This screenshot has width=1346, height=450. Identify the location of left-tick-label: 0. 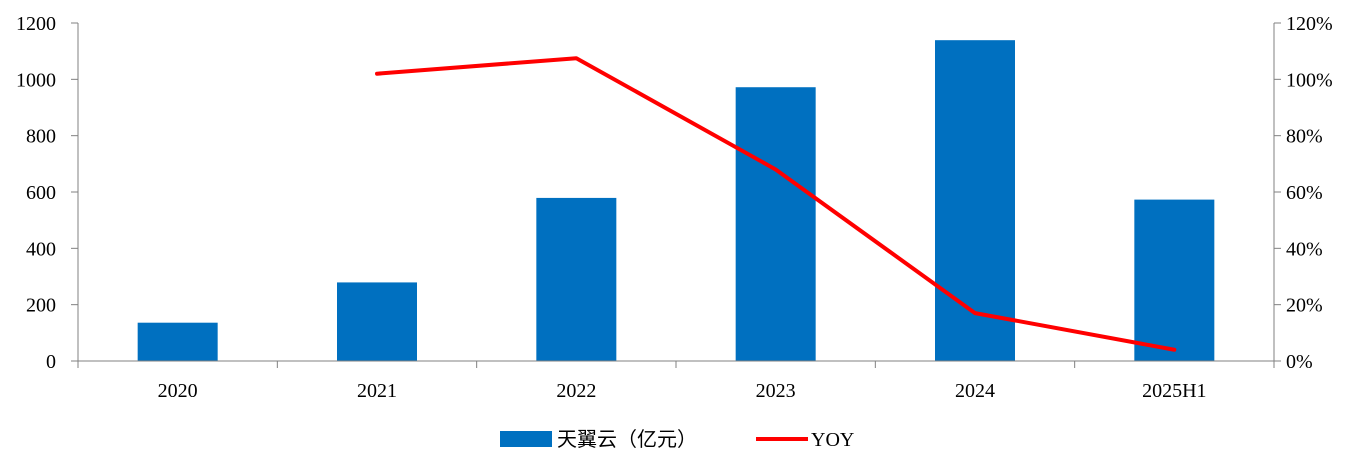
(51, 362).